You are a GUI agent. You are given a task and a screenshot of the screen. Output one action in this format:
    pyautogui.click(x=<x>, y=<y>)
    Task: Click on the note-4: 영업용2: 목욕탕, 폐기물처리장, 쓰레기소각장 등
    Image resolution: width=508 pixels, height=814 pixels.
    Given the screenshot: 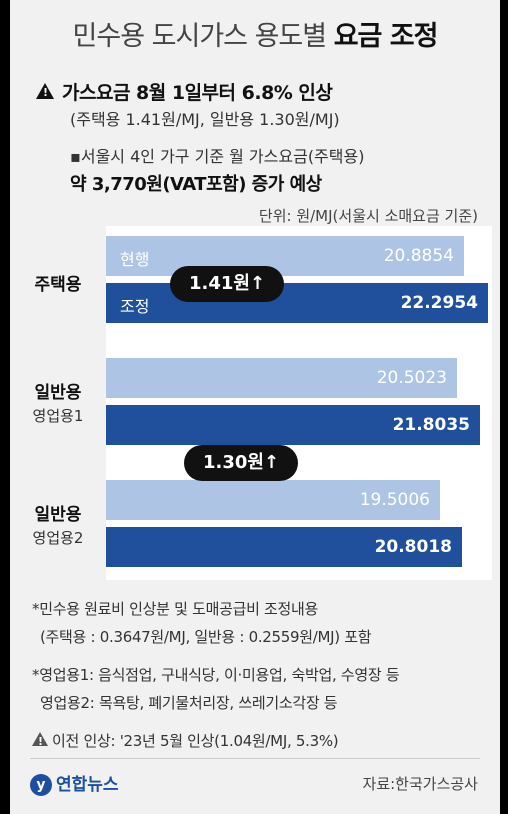 What is the action you would take?
    pyautogui.click(x=189, y=703)
    